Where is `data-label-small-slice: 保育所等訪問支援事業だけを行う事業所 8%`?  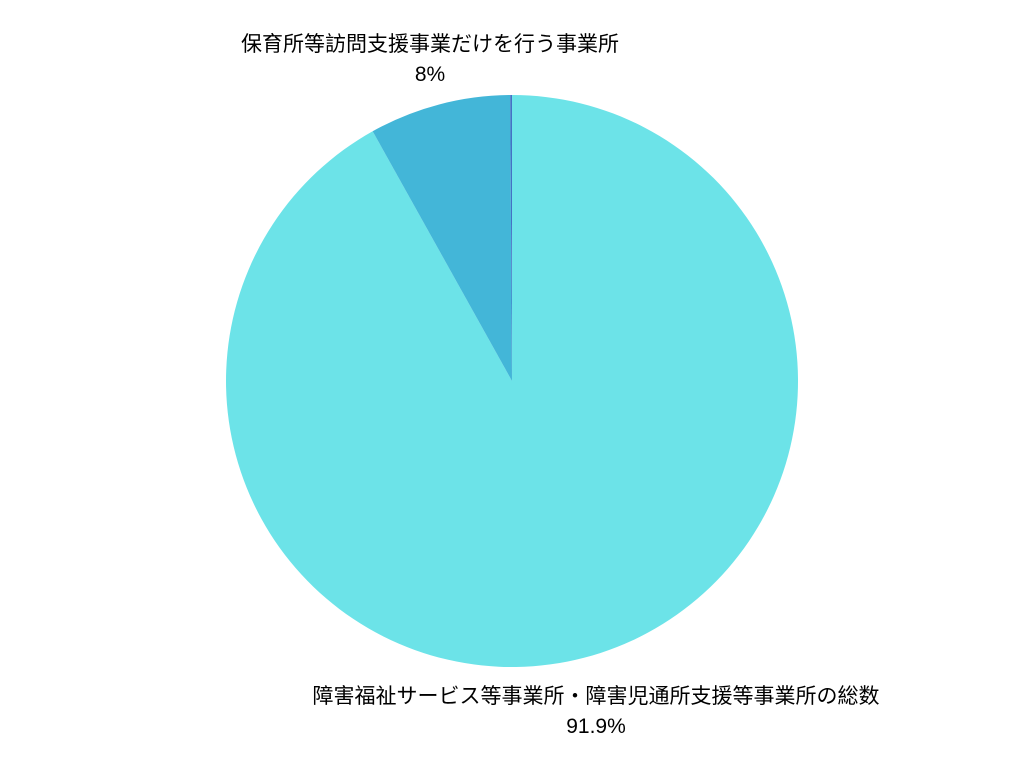
data-label-small-slice: 保育所等訪問支援事業だけを行う事業所 8% is located at coordinates (430, 60).